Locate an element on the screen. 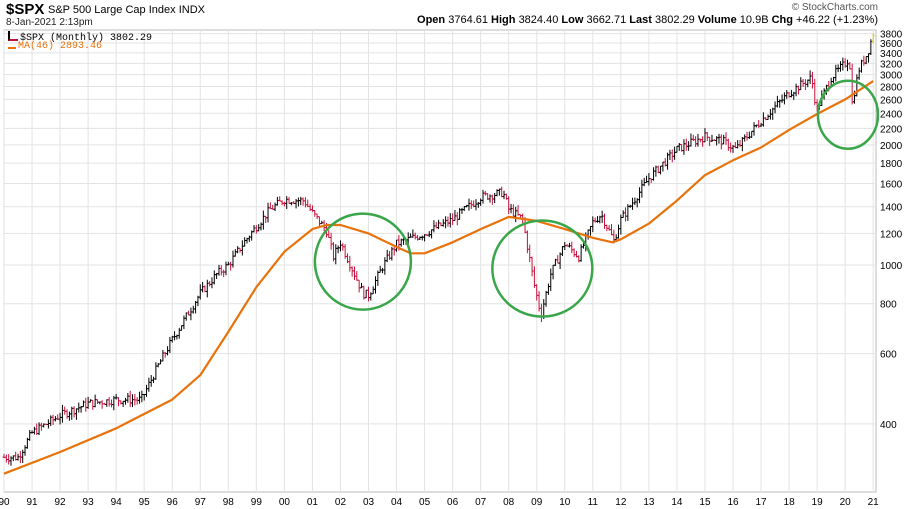 The width and height of the screenshot is (906, 509). open-value: 3764.61 is located at coordinates (468, 20).